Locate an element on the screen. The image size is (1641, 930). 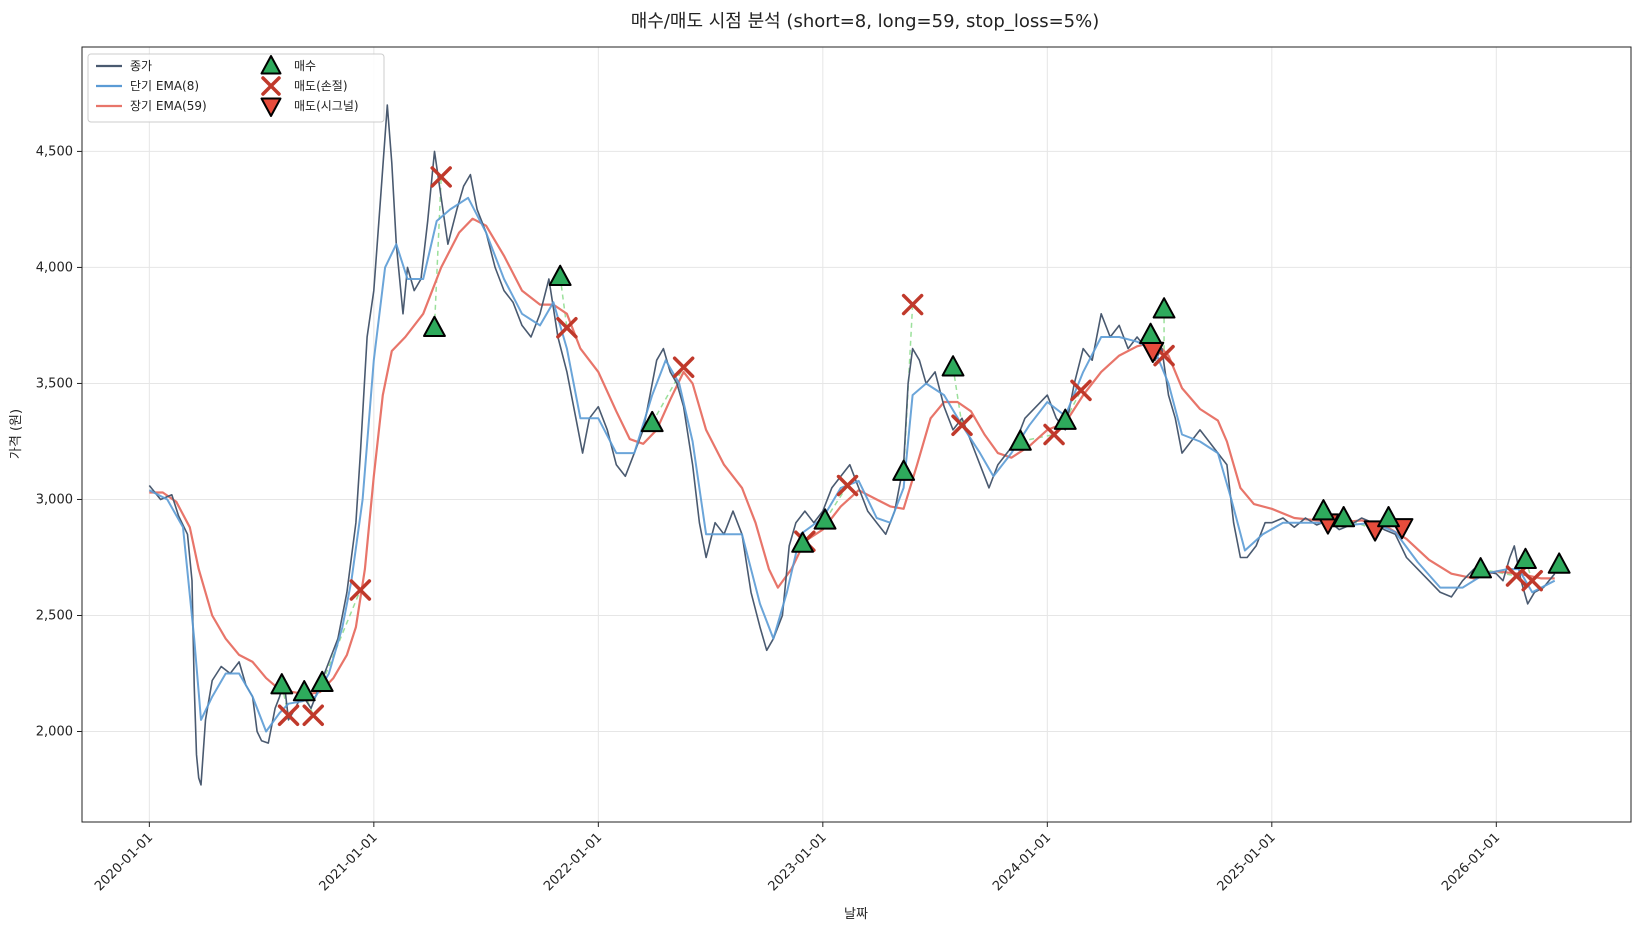
legend-label: 매도(손절) is located at coordinates (321, 86).